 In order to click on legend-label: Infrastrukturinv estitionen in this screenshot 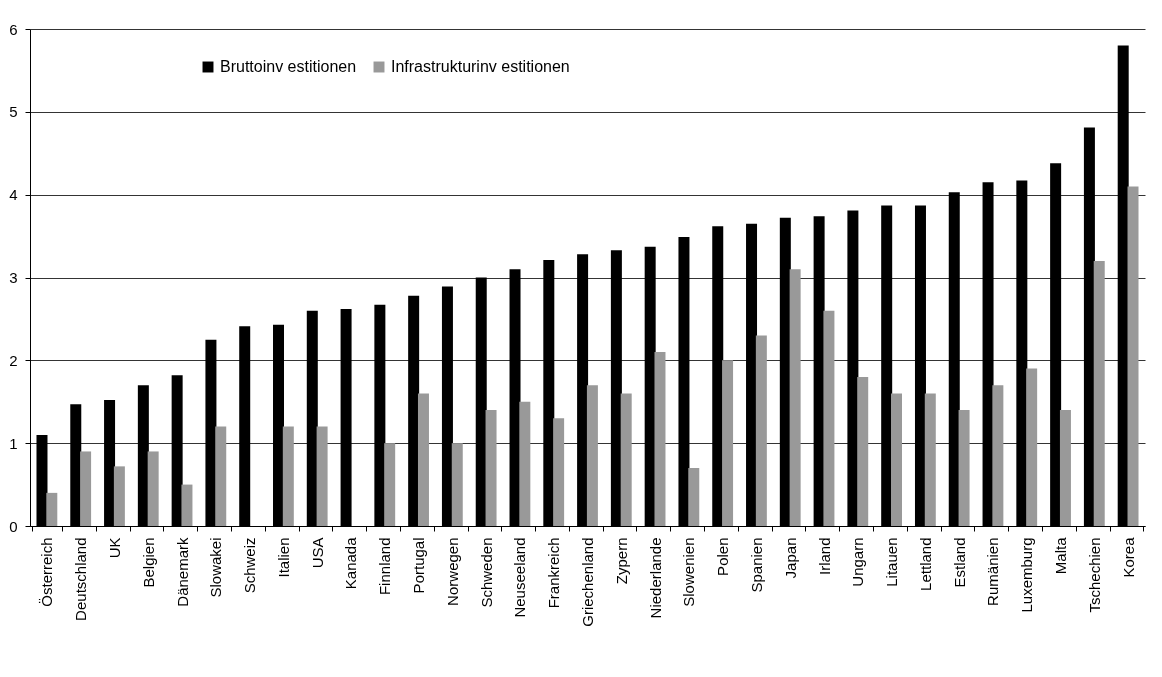, I will do `click(480, 66)`.